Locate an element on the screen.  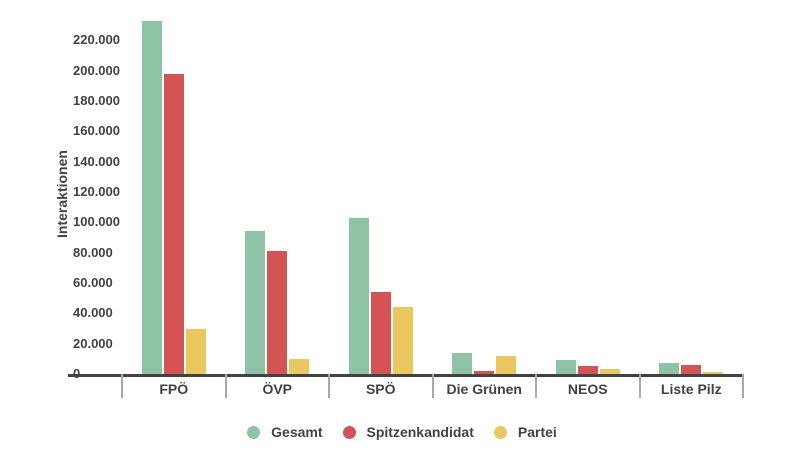
legend-label-gesamt: Gesamt is located at coordinates (297, 432).